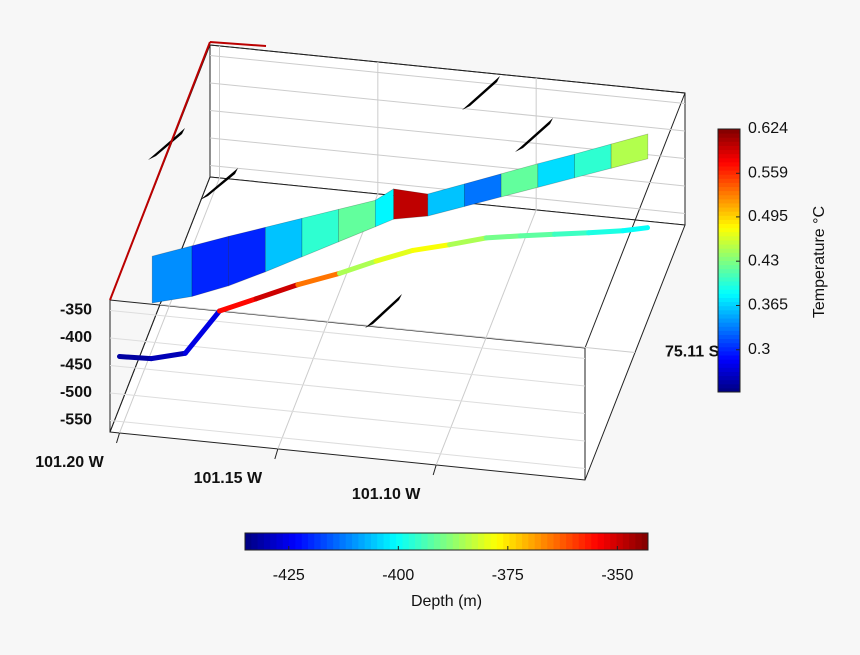 The image size is (860, 655). I want to click on box-edge, so click(347, 324).